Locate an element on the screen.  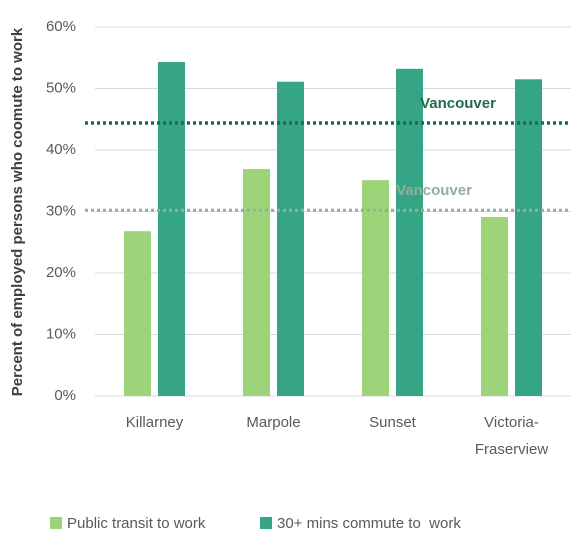
x-tick-label-line: Victoria- is located at coordinates (511, 422).